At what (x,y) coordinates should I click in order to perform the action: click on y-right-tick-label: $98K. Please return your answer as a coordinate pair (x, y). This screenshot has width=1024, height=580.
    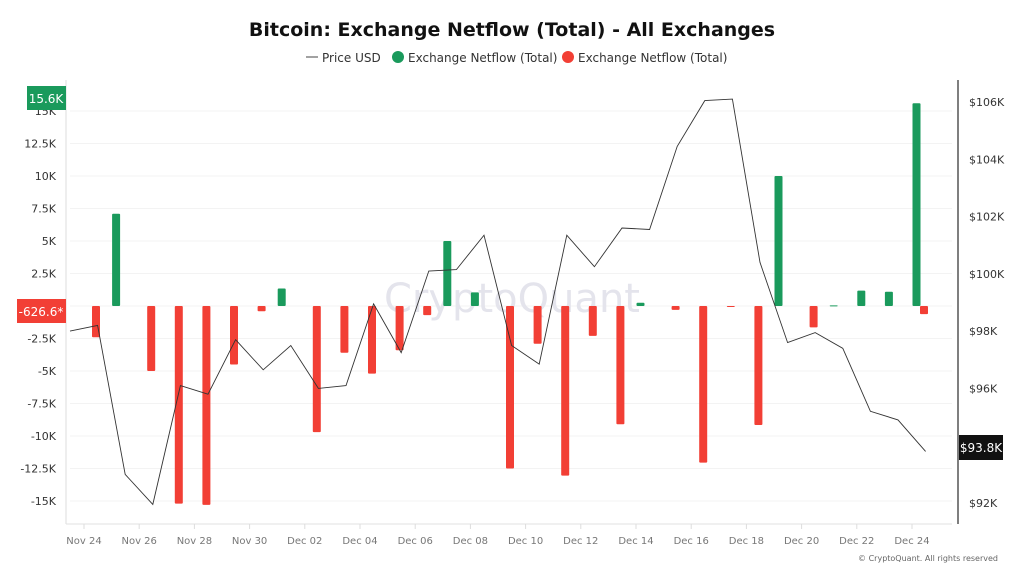
    Looking at the image, I should click on (983, 331).